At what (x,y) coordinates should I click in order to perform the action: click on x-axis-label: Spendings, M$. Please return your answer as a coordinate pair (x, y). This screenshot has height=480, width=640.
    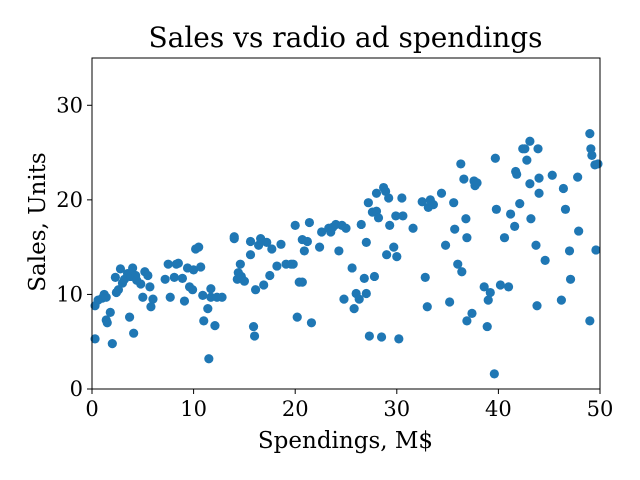
    Looking at the image, I should click on (345, 441).